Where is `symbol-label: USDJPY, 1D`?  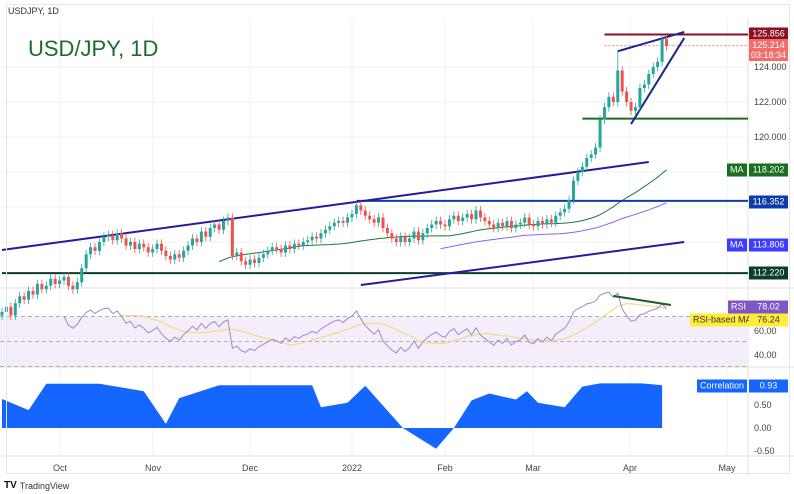
symbol-label: USDJPY, 1D is located at coordinates (33, 11).